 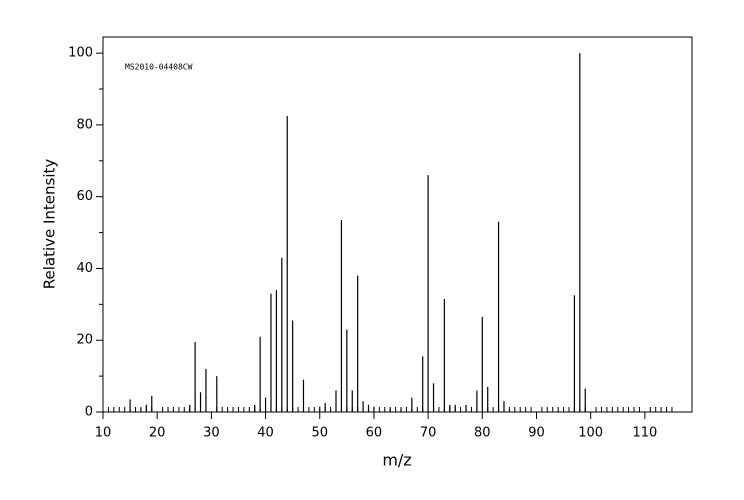 What do you see at coordinates (84, 196) in the screenshot?
I see `y-tick-label: 60` at bounding box center [84, 196].